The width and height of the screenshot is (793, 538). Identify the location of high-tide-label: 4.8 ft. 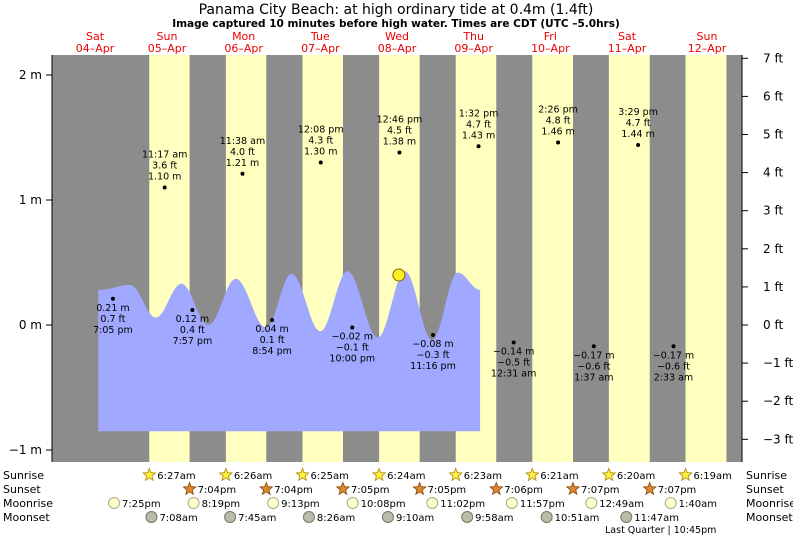
(558, 121).